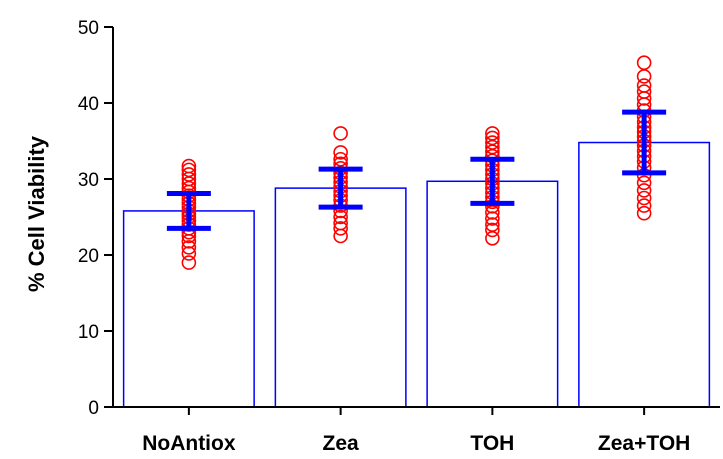  What do you see at coordinates (96, 218) in the screenshot?
I see `y-axis: 0 10 20 30 40 50` at bounding box center [96, 218].